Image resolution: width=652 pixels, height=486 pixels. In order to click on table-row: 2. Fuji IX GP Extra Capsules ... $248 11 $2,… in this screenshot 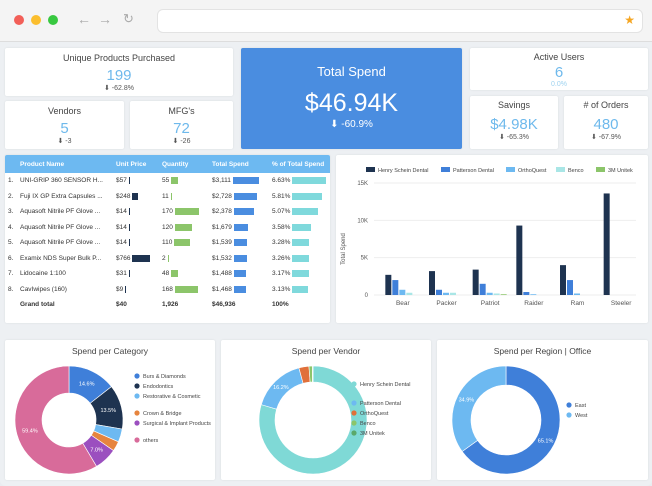, I will do `click(167, 197)`.